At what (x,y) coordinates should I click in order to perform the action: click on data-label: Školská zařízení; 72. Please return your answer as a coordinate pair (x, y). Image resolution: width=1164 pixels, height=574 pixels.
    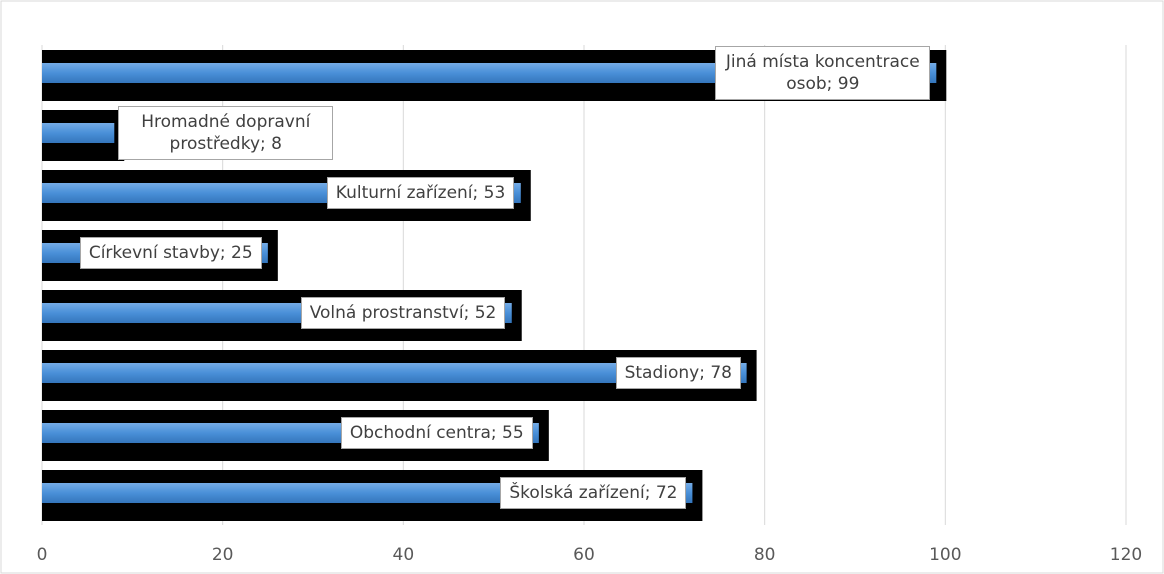
    Looking at the image, I should click on (593, 493).